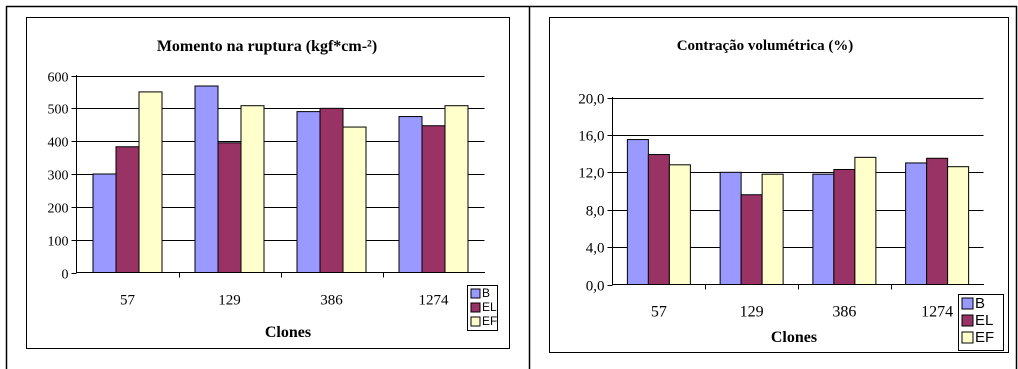 Image resolution: width=1018 pixels, height=369 pixels. Describe the element at coordinates (794, 337) in the screenshot. I see `chart2-x-axis-label: Clones` at that location.